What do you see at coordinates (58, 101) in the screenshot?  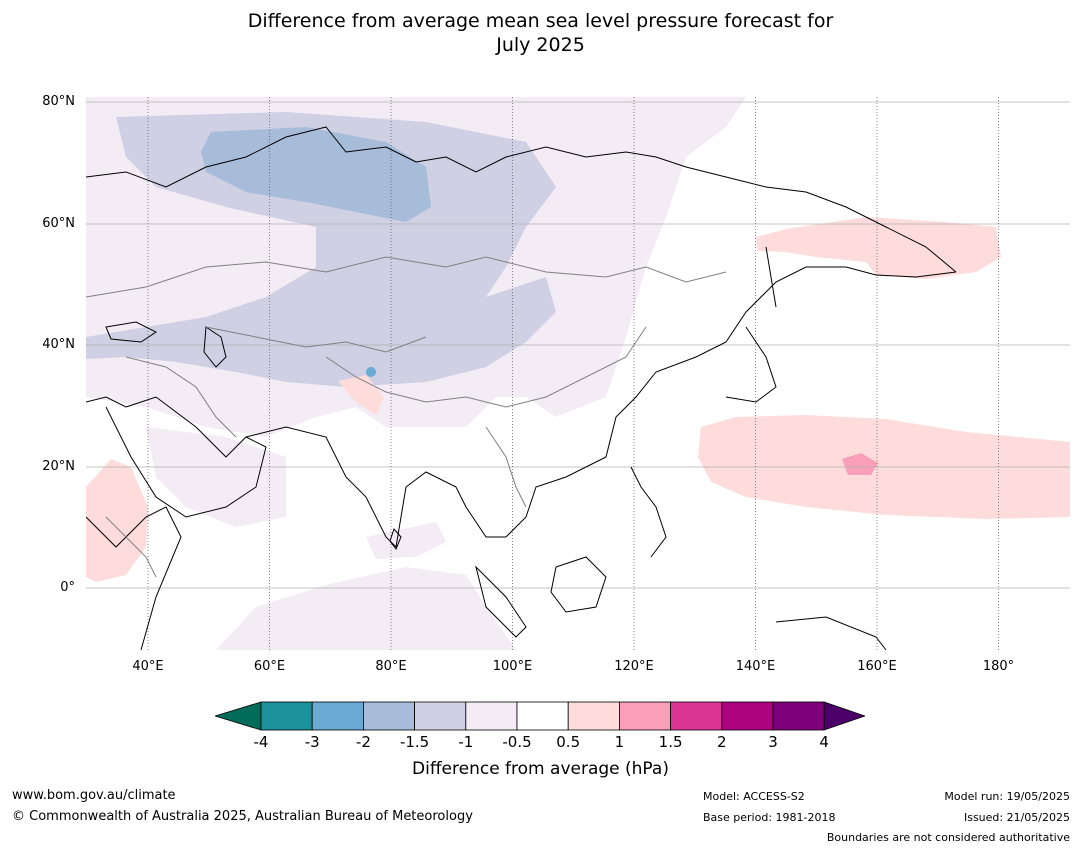 I see `lat-tick-label: 80°N` at bounding box center [58, 101].